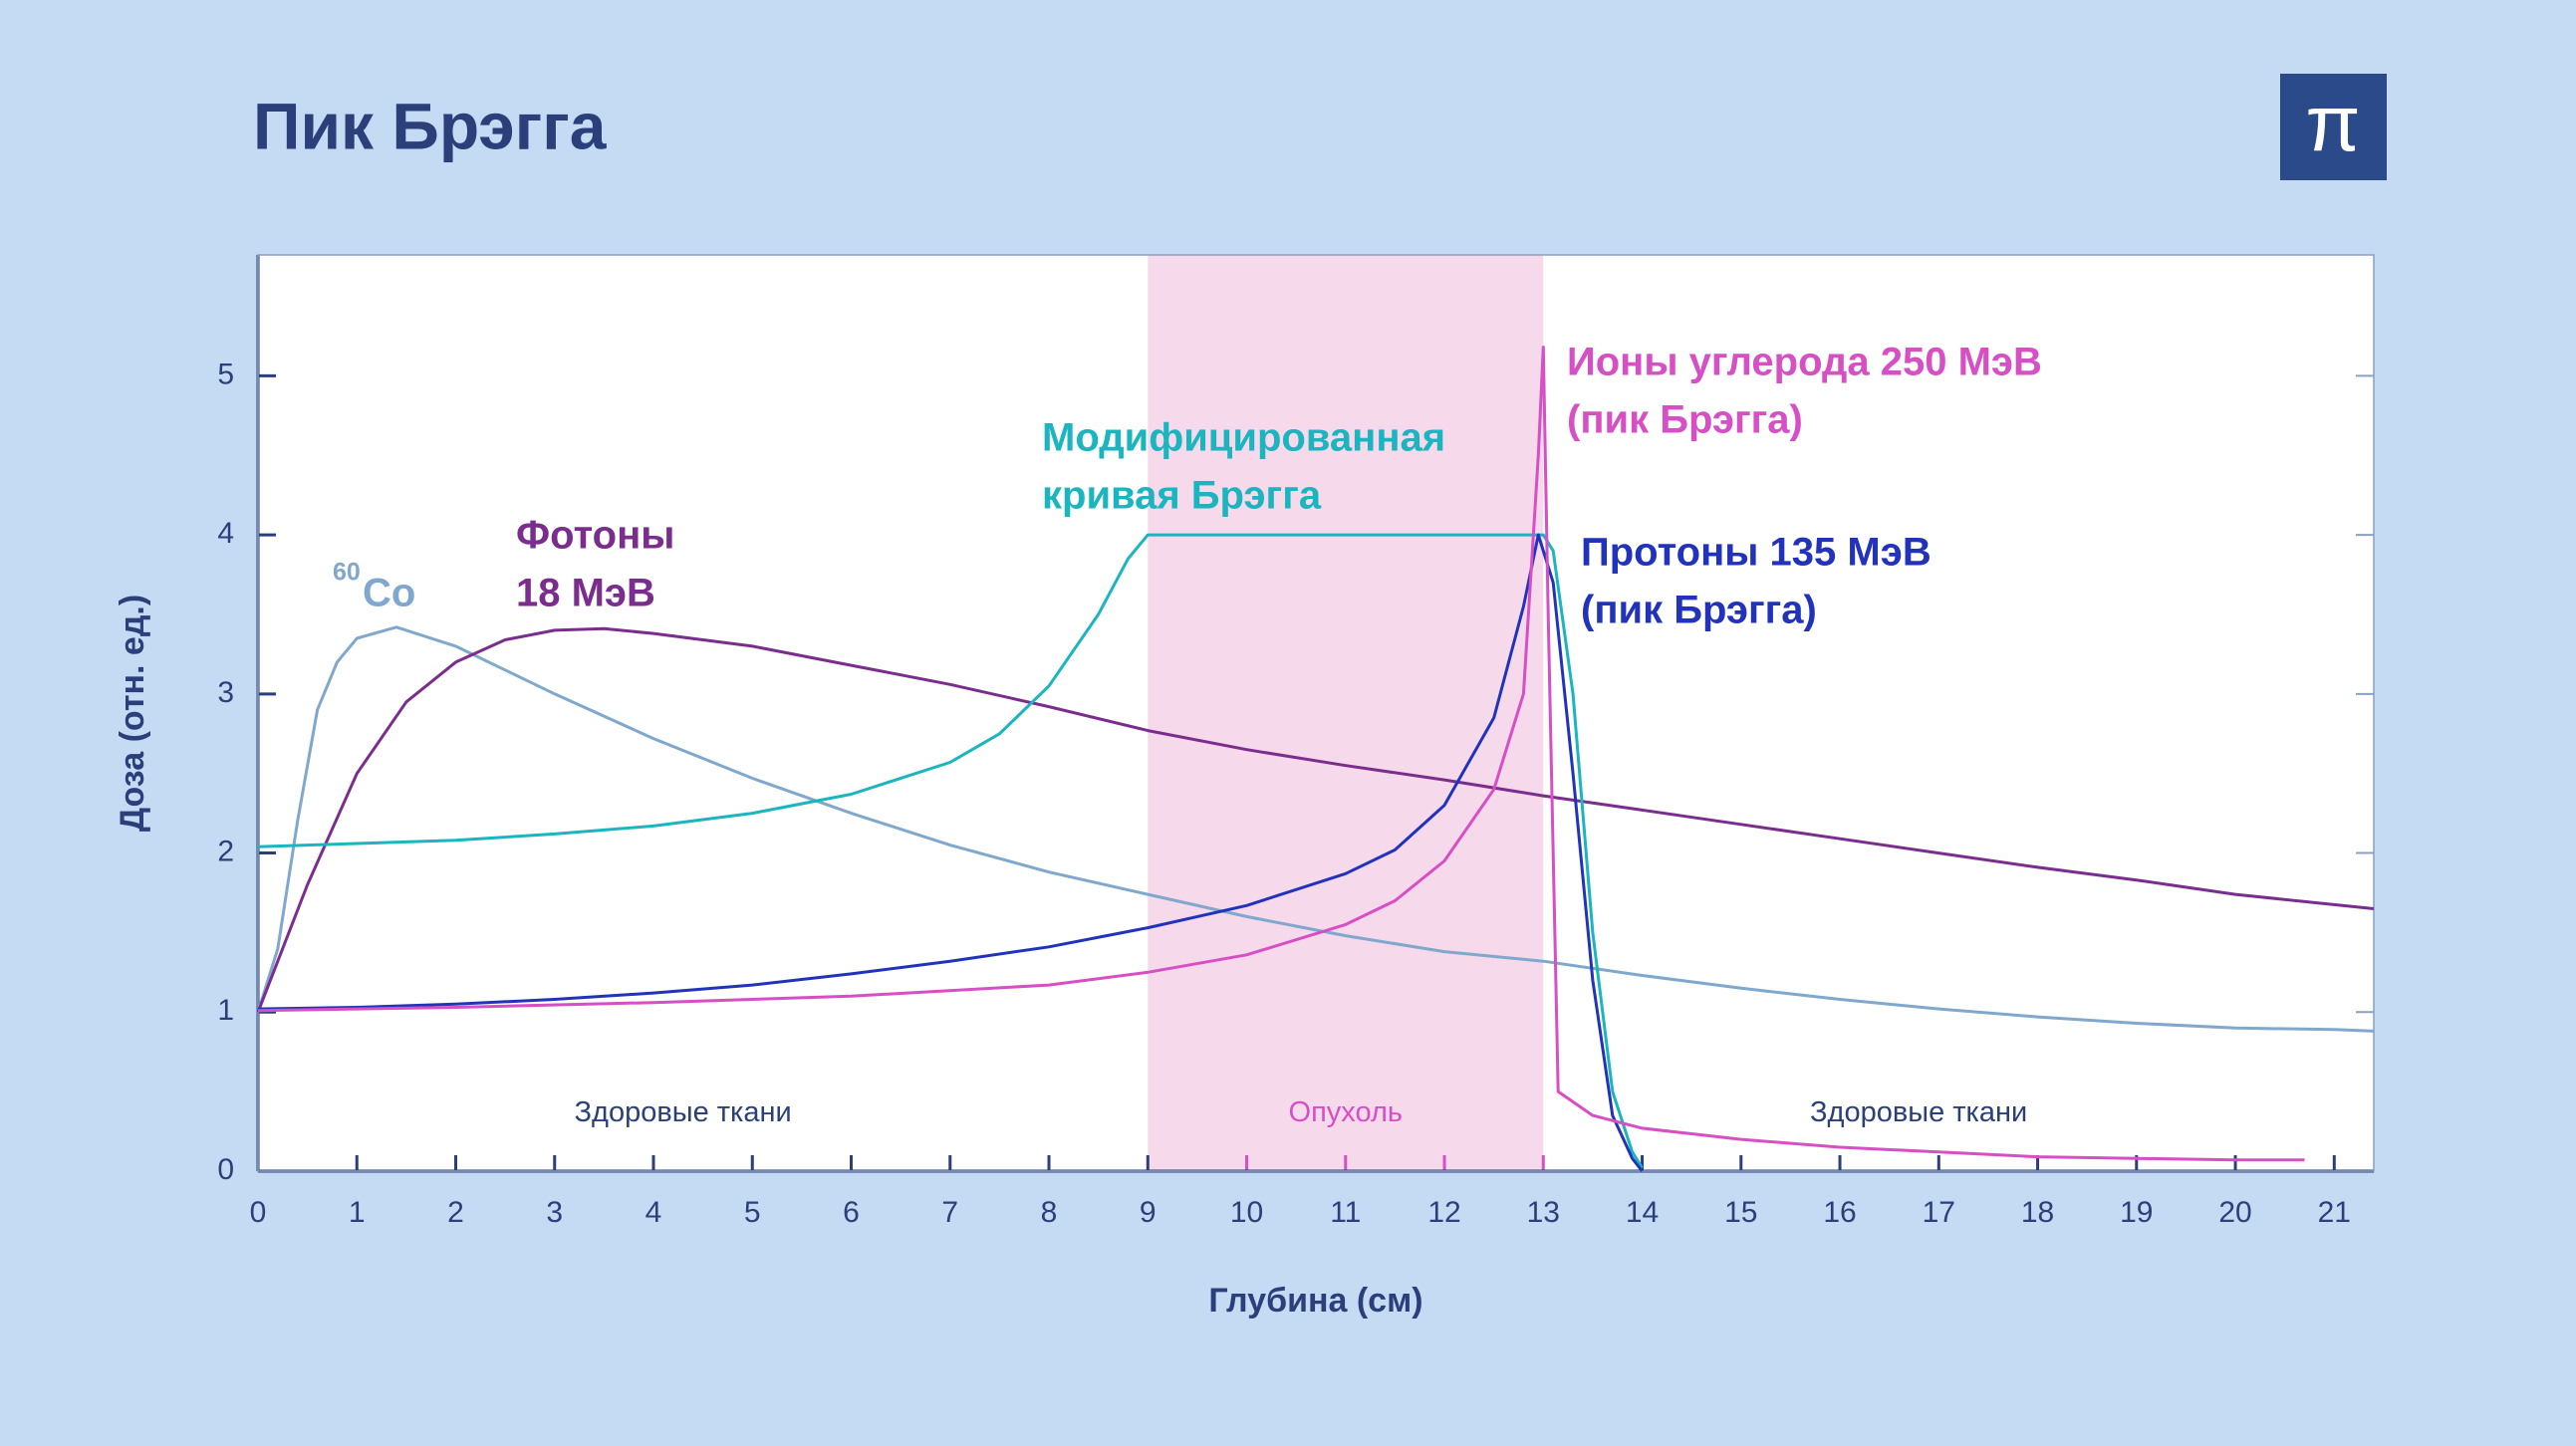  What do you see at coordinates (455, 1212) in the screenshot?
I see `x-tick-label: 2` at bounding box center [455, 1212].